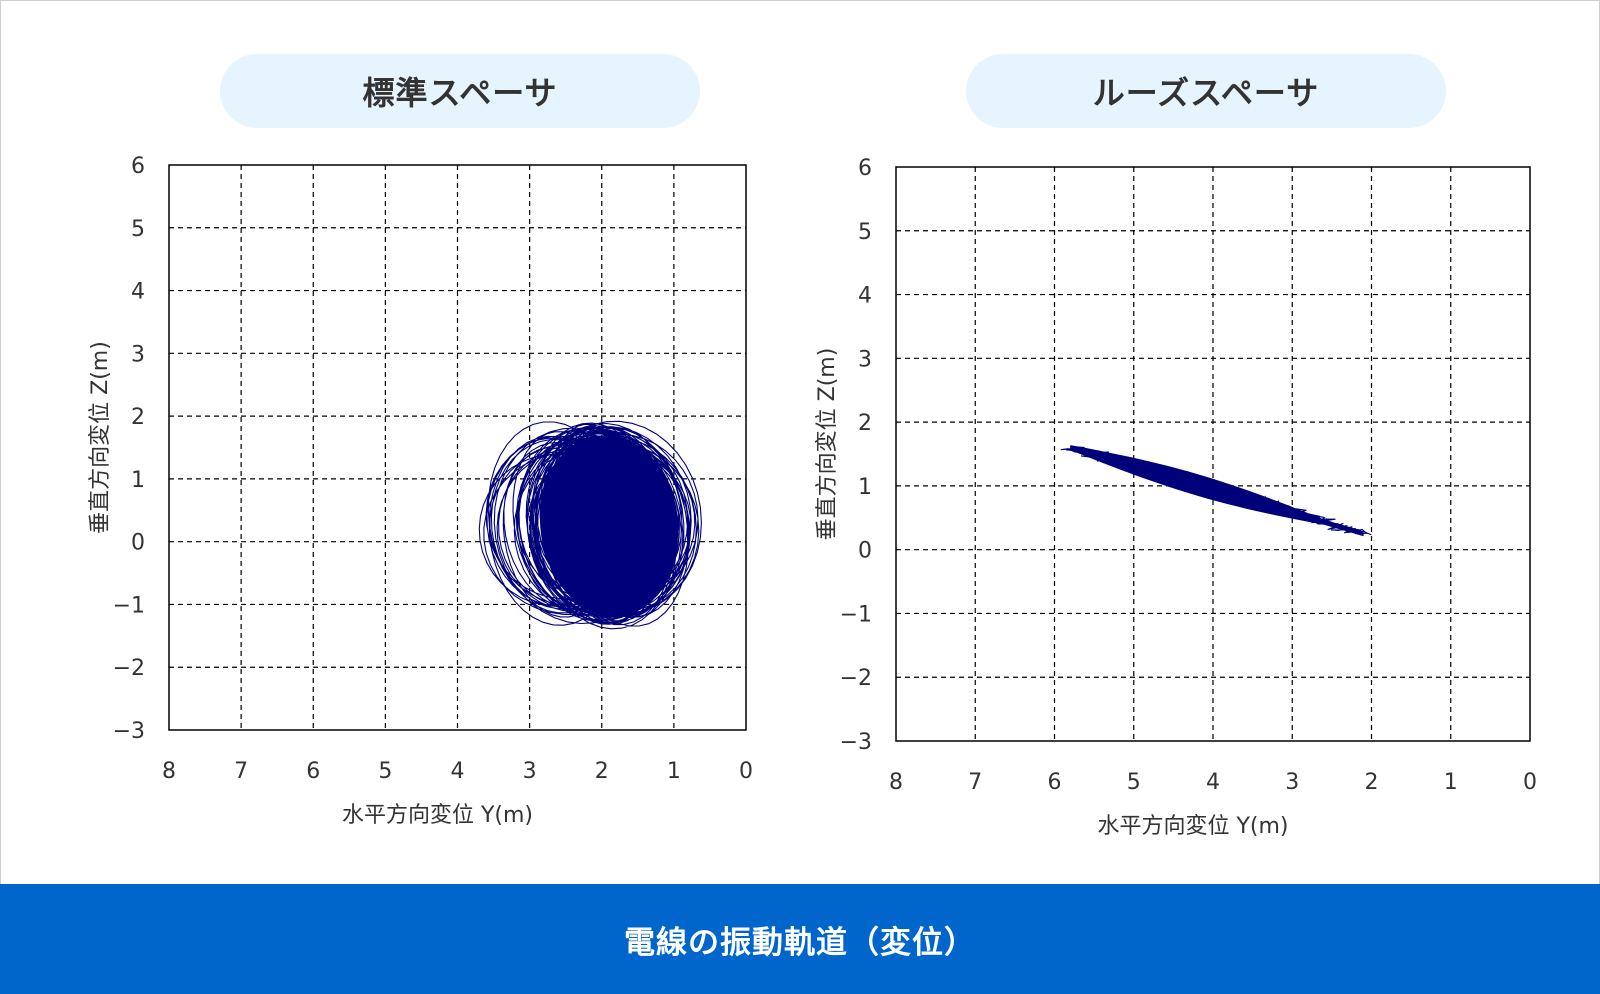  Describe the element at coordinates (800, 939) in the screenshot. I see `footer-caption: 電線の振動軌道（変位）` at that location.